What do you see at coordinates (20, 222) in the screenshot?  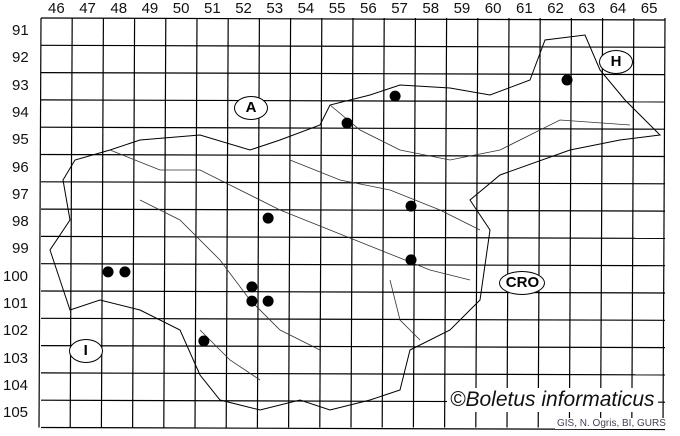 I see `row-label: 98` at bounding box center [20, 222].